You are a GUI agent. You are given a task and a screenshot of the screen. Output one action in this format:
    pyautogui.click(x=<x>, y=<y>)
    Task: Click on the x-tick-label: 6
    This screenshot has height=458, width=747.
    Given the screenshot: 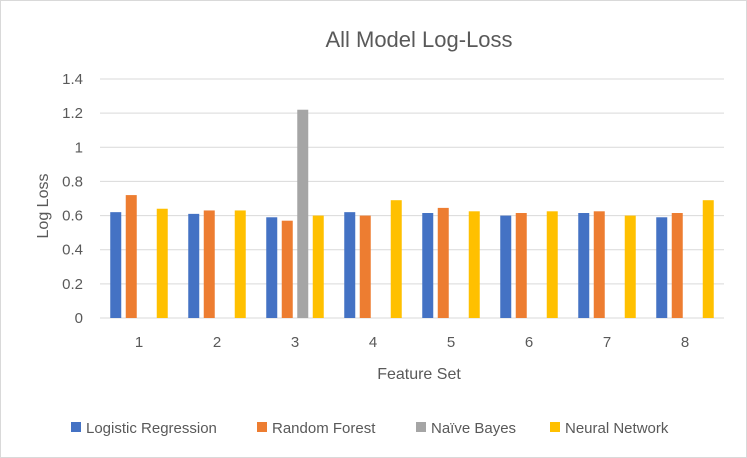 What is the action you would take?
    pyautogui.click(x=529, y=342)
    